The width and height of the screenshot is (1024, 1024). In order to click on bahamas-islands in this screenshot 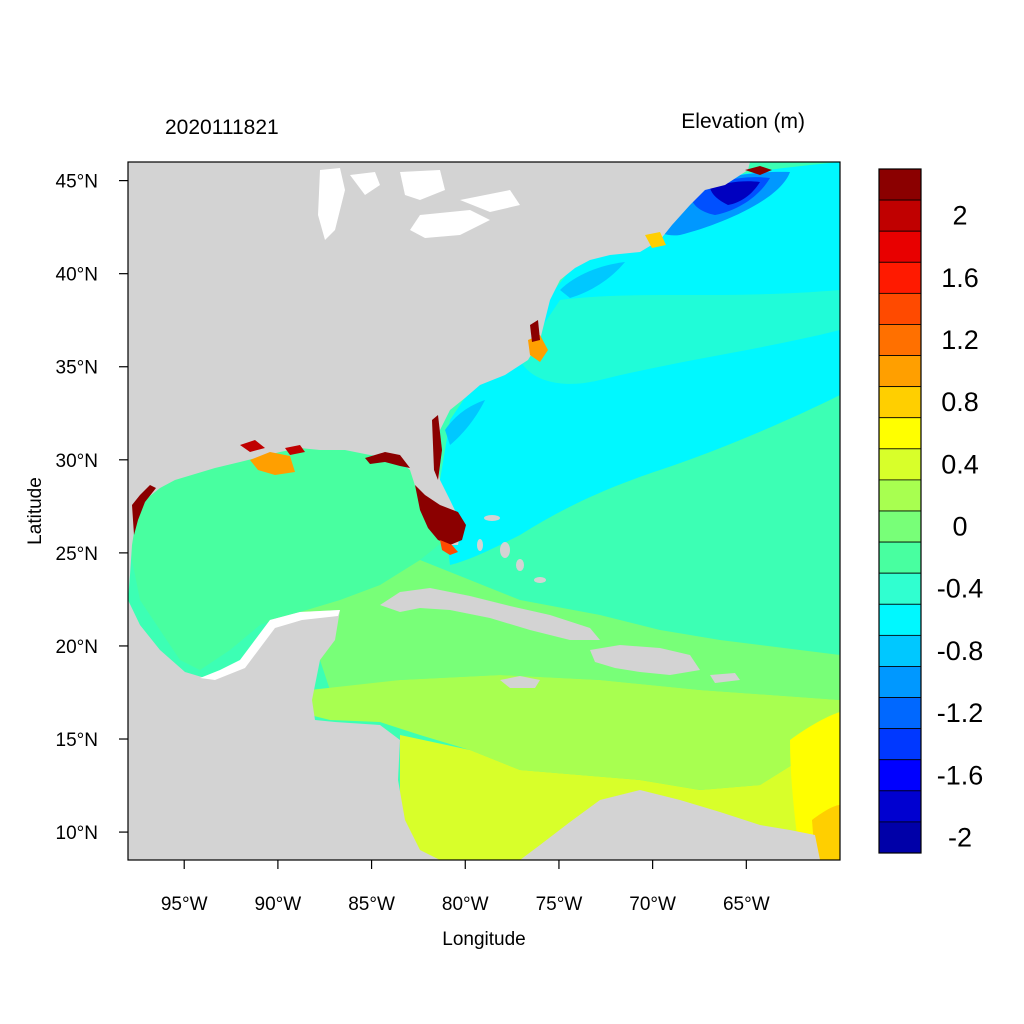, I will do `click(511, 549)`.